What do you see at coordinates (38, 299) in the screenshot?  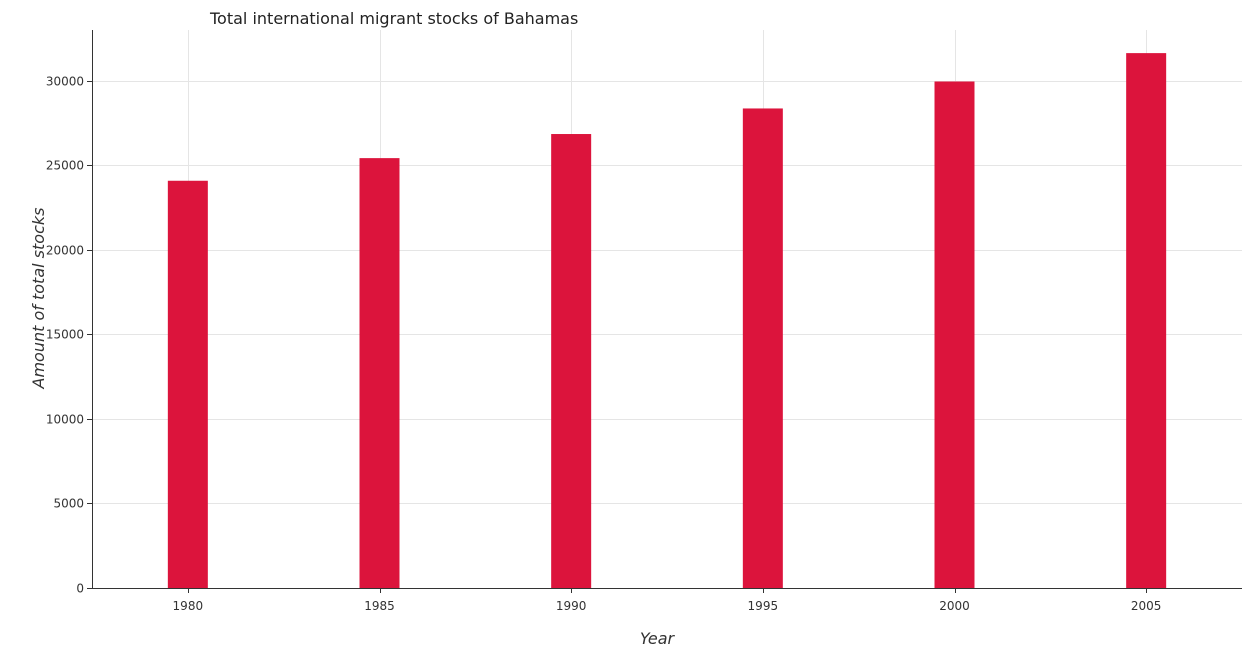 I see `y-axis-label: Amount of total stocks` at bounding box center [38, 299].